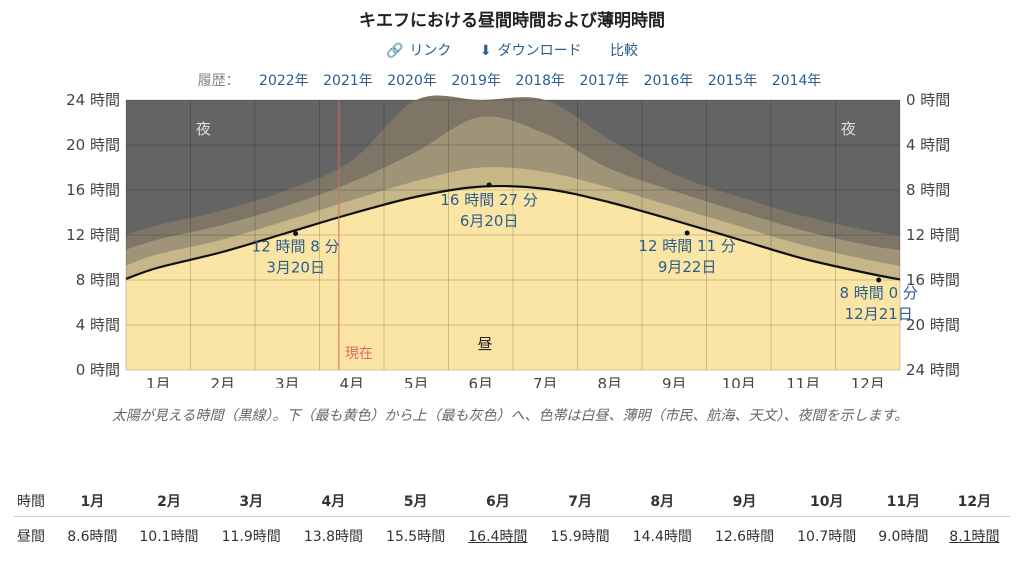 Image resolution: width=1024 pixels, height=564 pixels. Describe the element at coordinates (580, 537) in the screenshot. I see `table-cell: 15.9時間` at that location.